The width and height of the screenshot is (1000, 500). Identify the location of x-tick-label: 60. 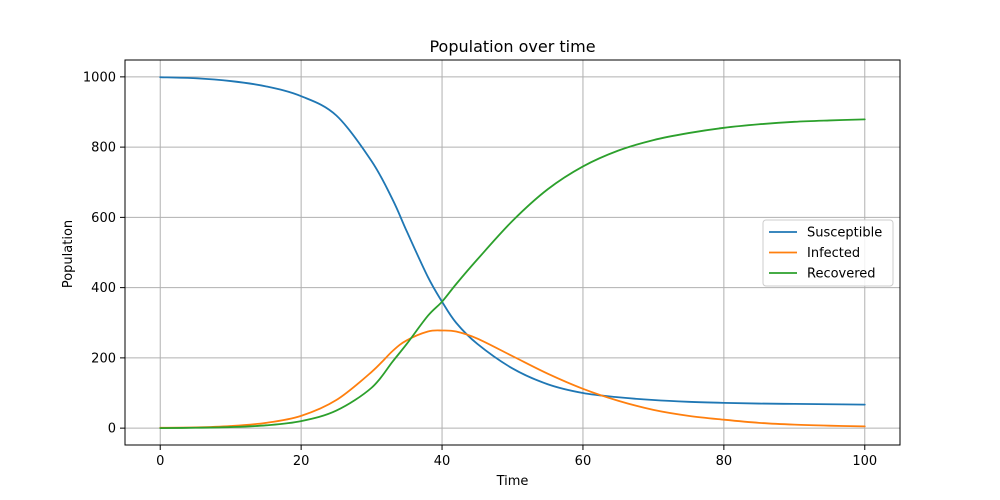
(583, 461).